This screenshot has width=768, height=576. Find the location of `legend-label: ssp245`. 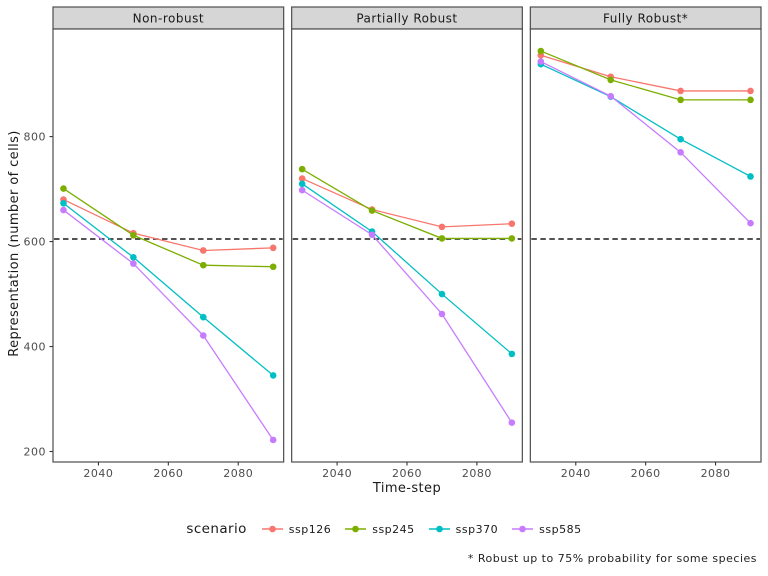

legend-label: ssp245 is located at coordinates (393, 529).